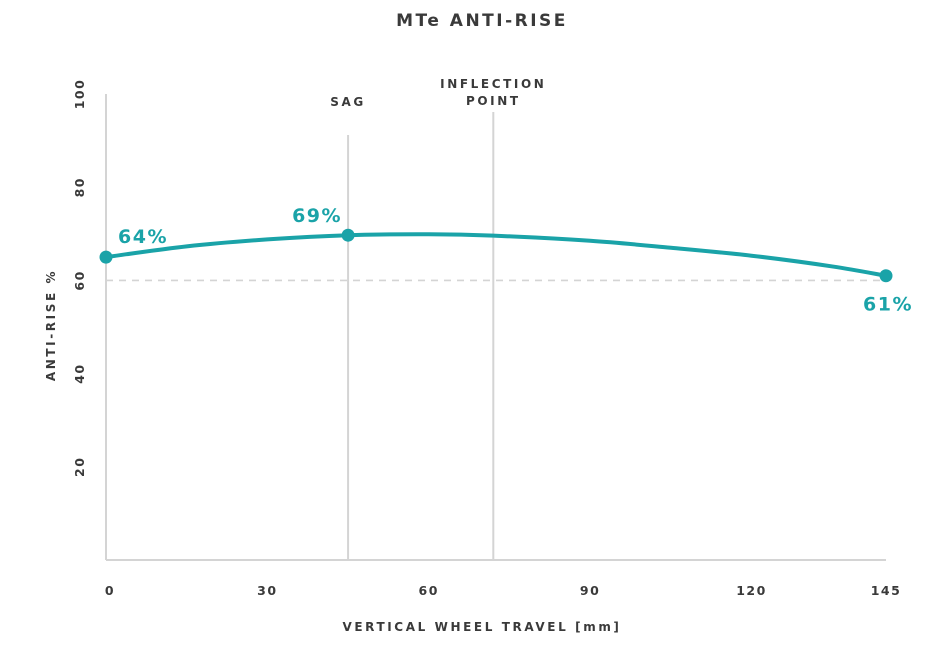 The height and width of the screenshot is (647, 940). Describe the element at coordinates (79, 280) in the screenshot. I see `y-tick-label-2: 60` at that location.